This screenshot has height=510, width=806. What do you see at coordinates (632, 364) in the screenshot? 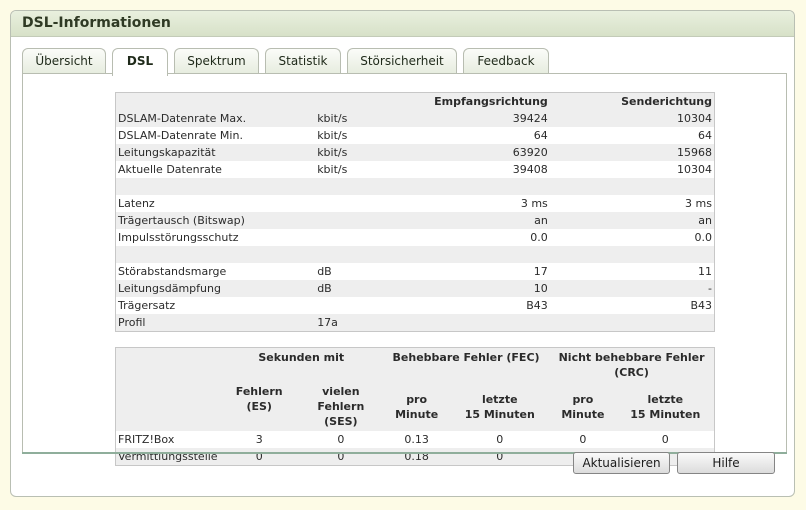
I see `header-nicht-behebbare-fehler: Nicht behebbare Fehler (CRC)` at bounding box center [632, 364].